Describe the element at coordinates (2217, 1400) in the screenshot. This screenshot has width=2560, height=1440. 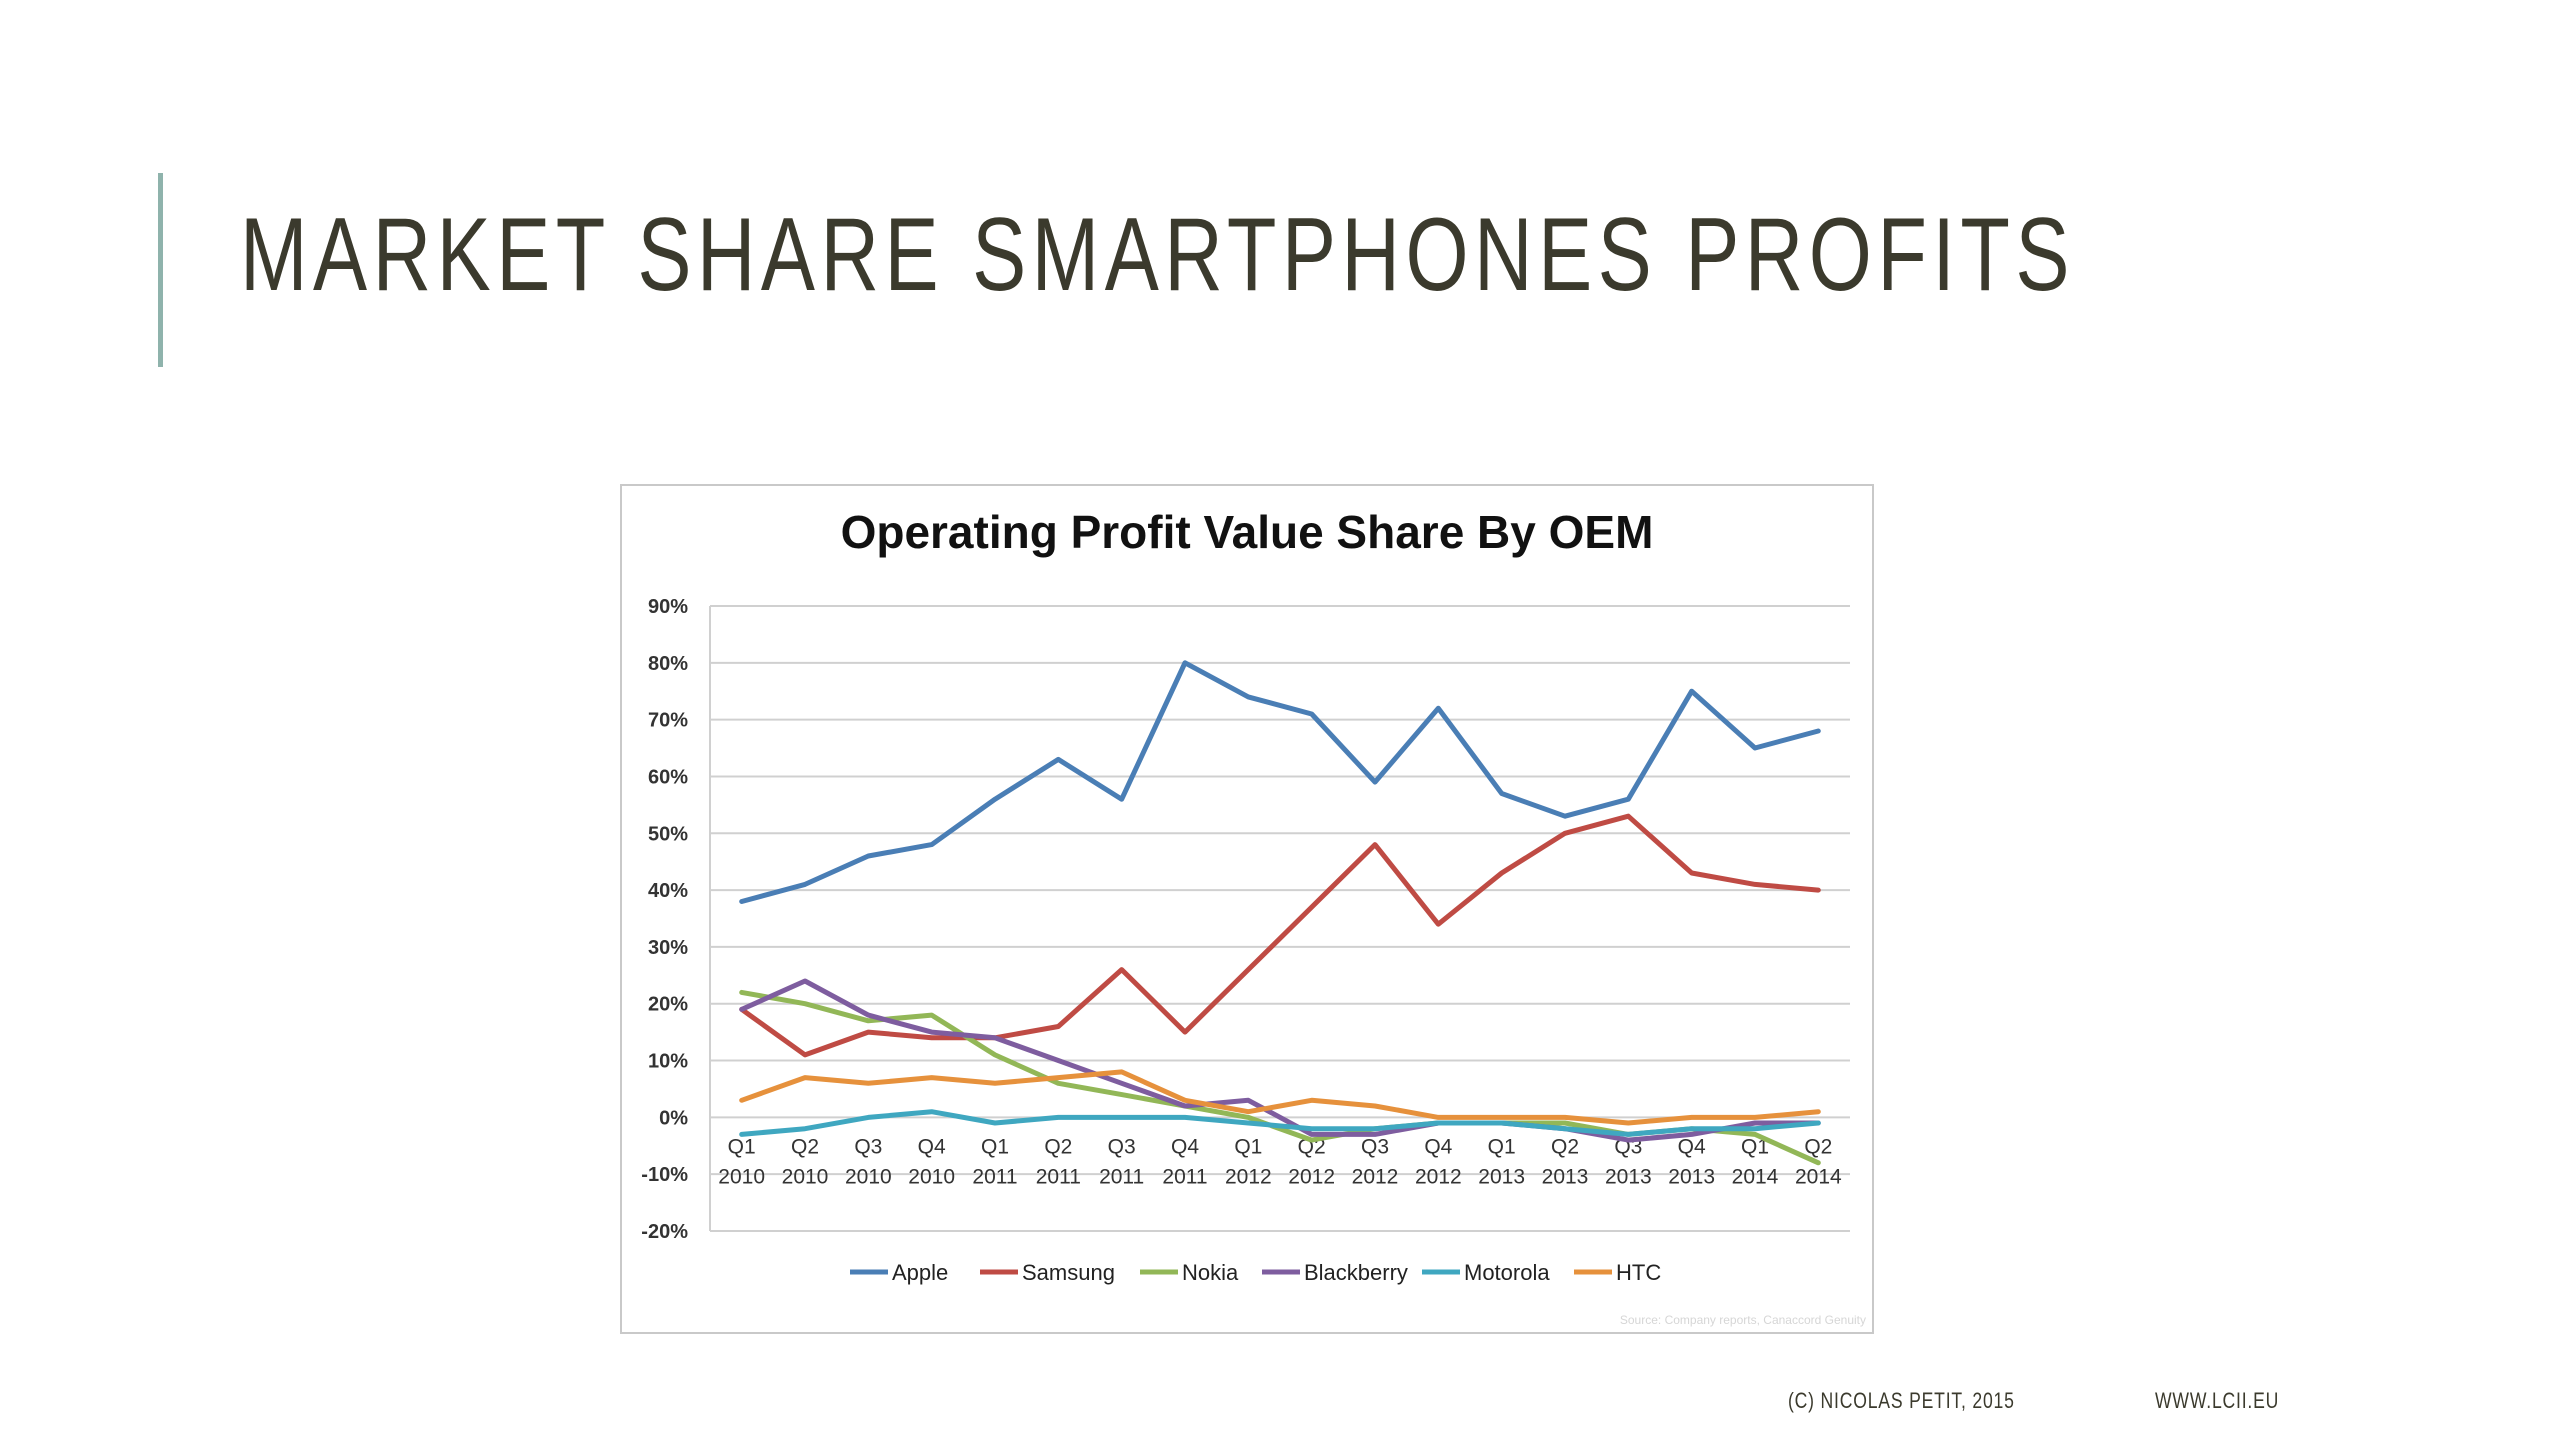
I see `footer-url: WWW.LCII.EU` at that location.